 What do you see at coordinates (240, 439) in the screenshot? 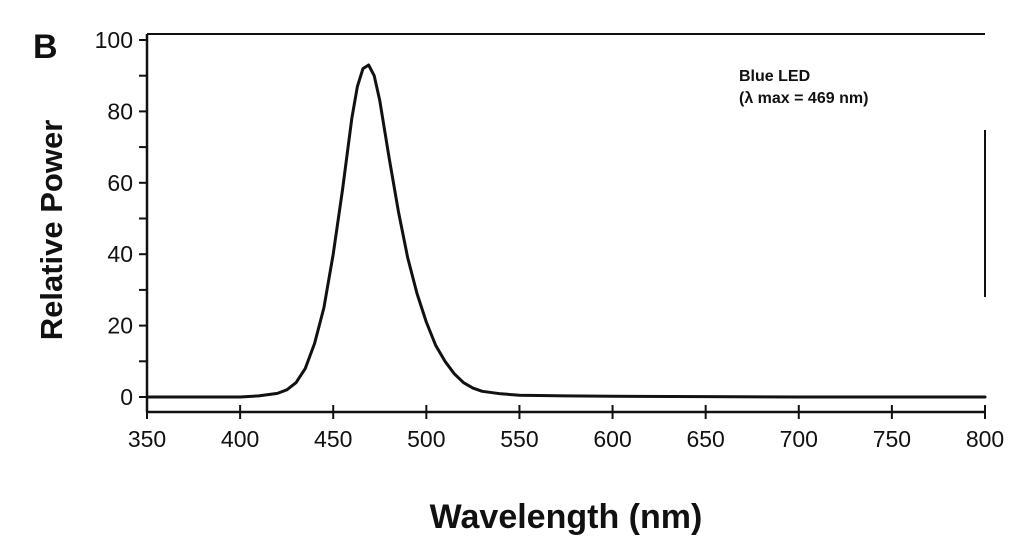
I see `x-tick-label: 400` at bounding box center [240, 439].